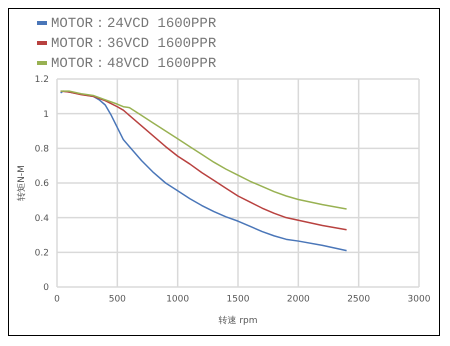  What do you see at coordinates (238, 299) in the screenshot?
I see `x-tick-label: 1500` at bounding box center [238, 299].